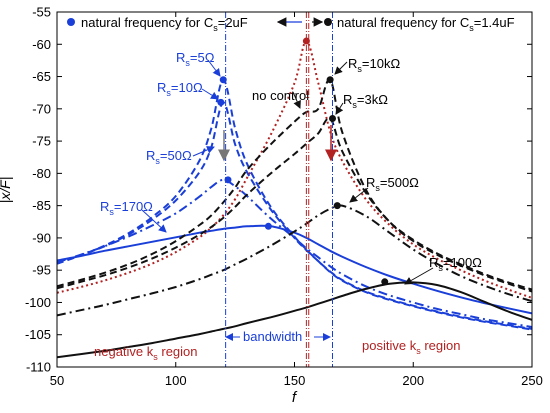 The width and height of the screenshot is (550, 413). I want to click on y-tick-label-90: -90, so click(41, 237).